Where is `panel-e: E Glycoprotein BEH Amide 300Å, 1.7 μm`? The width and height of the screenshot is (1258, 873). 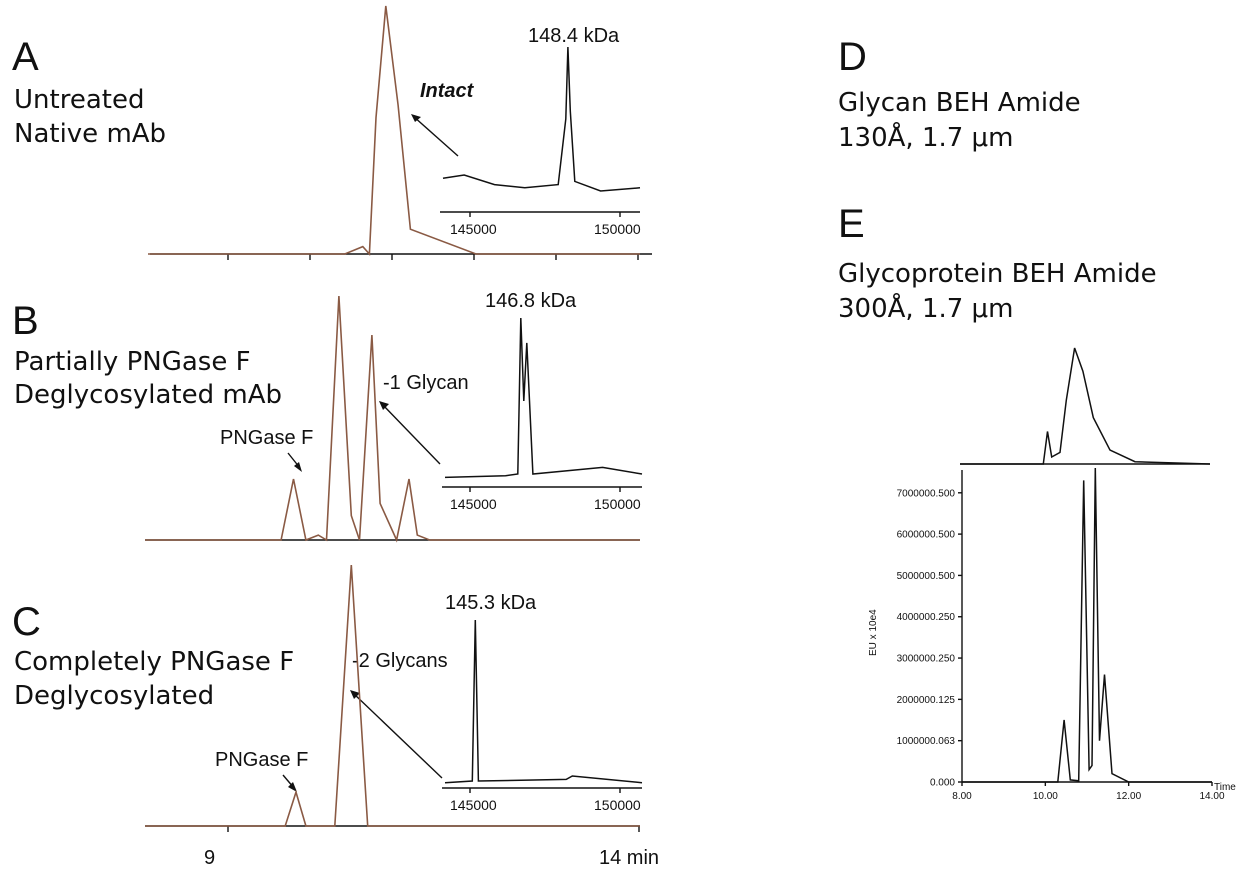
panel-e: E Glycoprotein BEH Amide 300Å, 1.7 μm is located at coordinates (997, 263).